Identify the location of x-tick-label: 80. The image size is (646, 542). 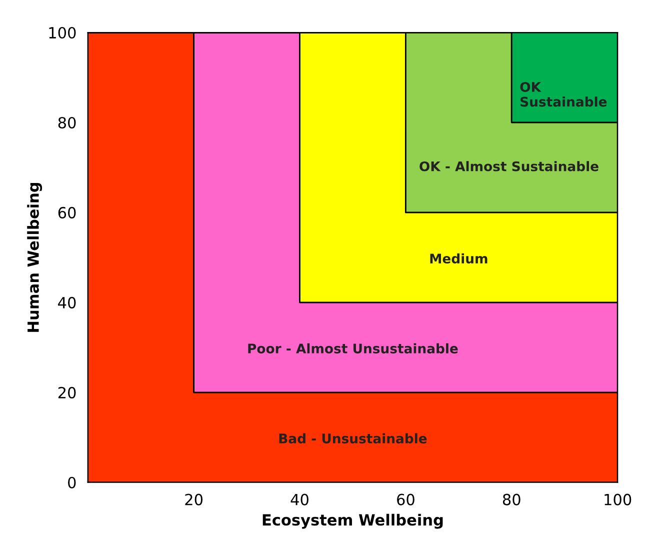
(511, 500).